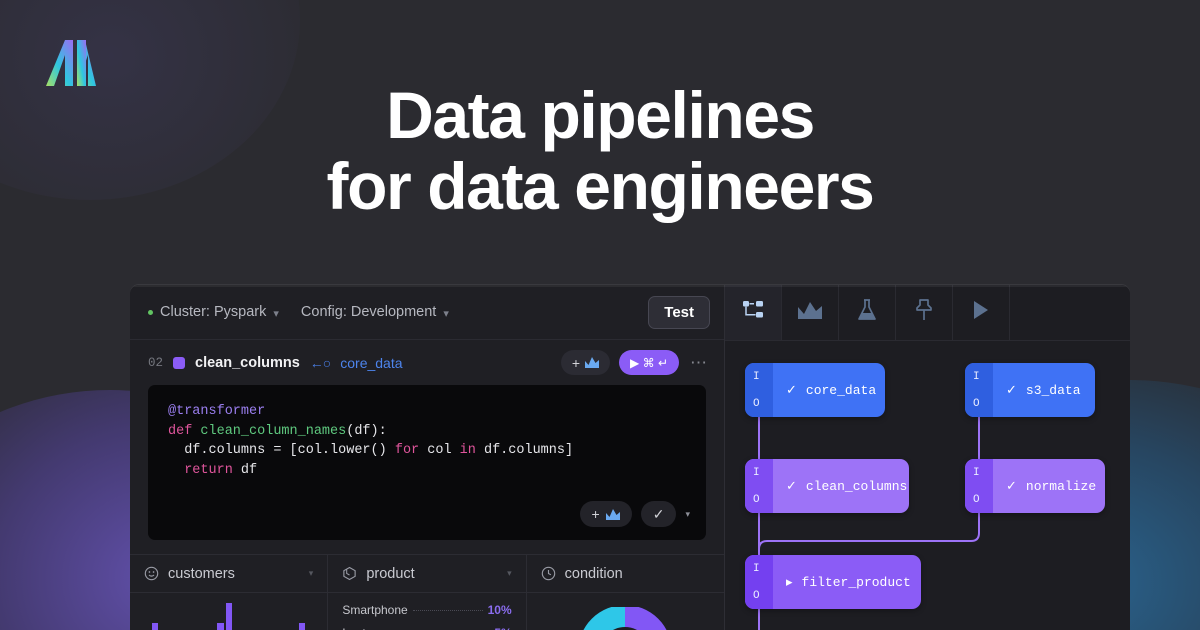  I want to click on pipeline-tab-flask, so click(867, 312).